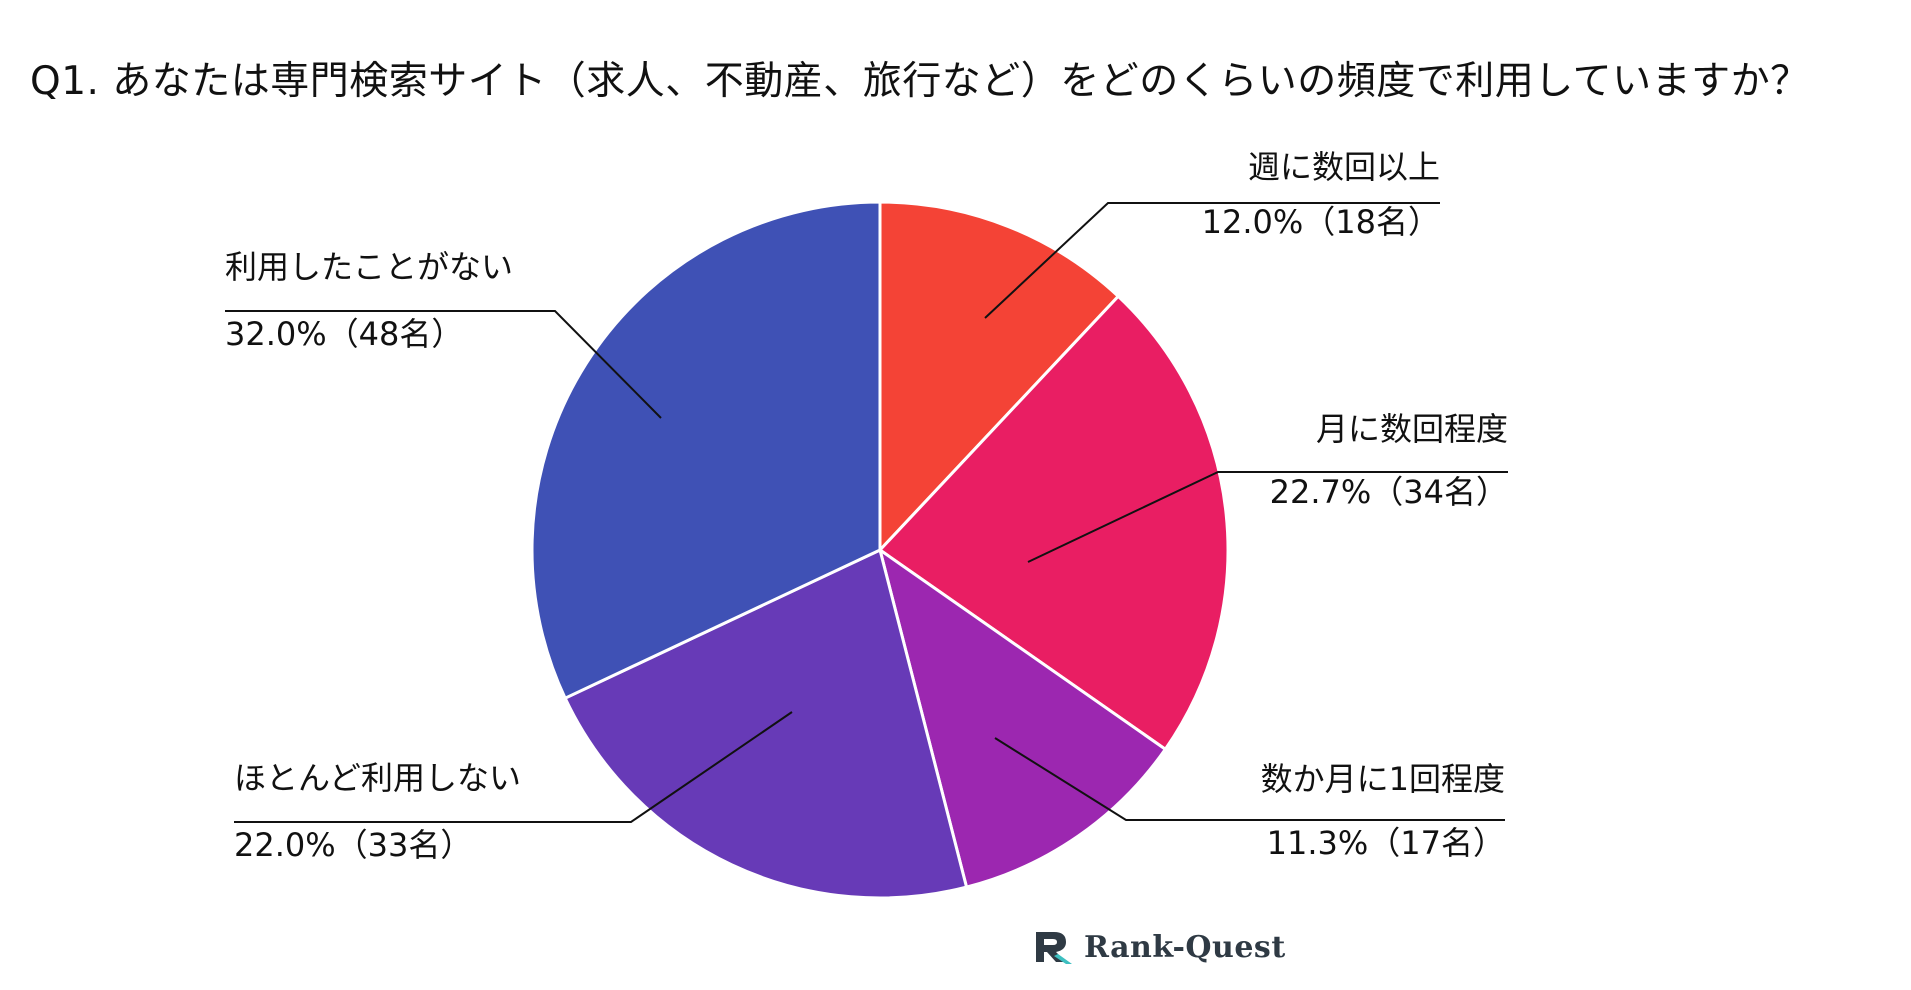  Describe the element at coordinates (1389, 492) in the screenshot. I see `slice-value-label-2: 22.7%（34名）` at that location.